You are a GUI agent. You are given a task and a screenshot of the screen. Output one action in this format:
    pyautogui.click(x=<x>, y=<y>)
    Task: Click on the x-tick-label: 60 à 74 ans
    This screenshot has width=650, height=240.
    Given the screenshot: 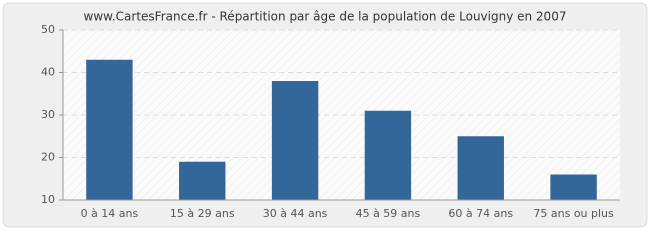 What is the action you would take?
    pyautogui.click(x=480, y=213)
    